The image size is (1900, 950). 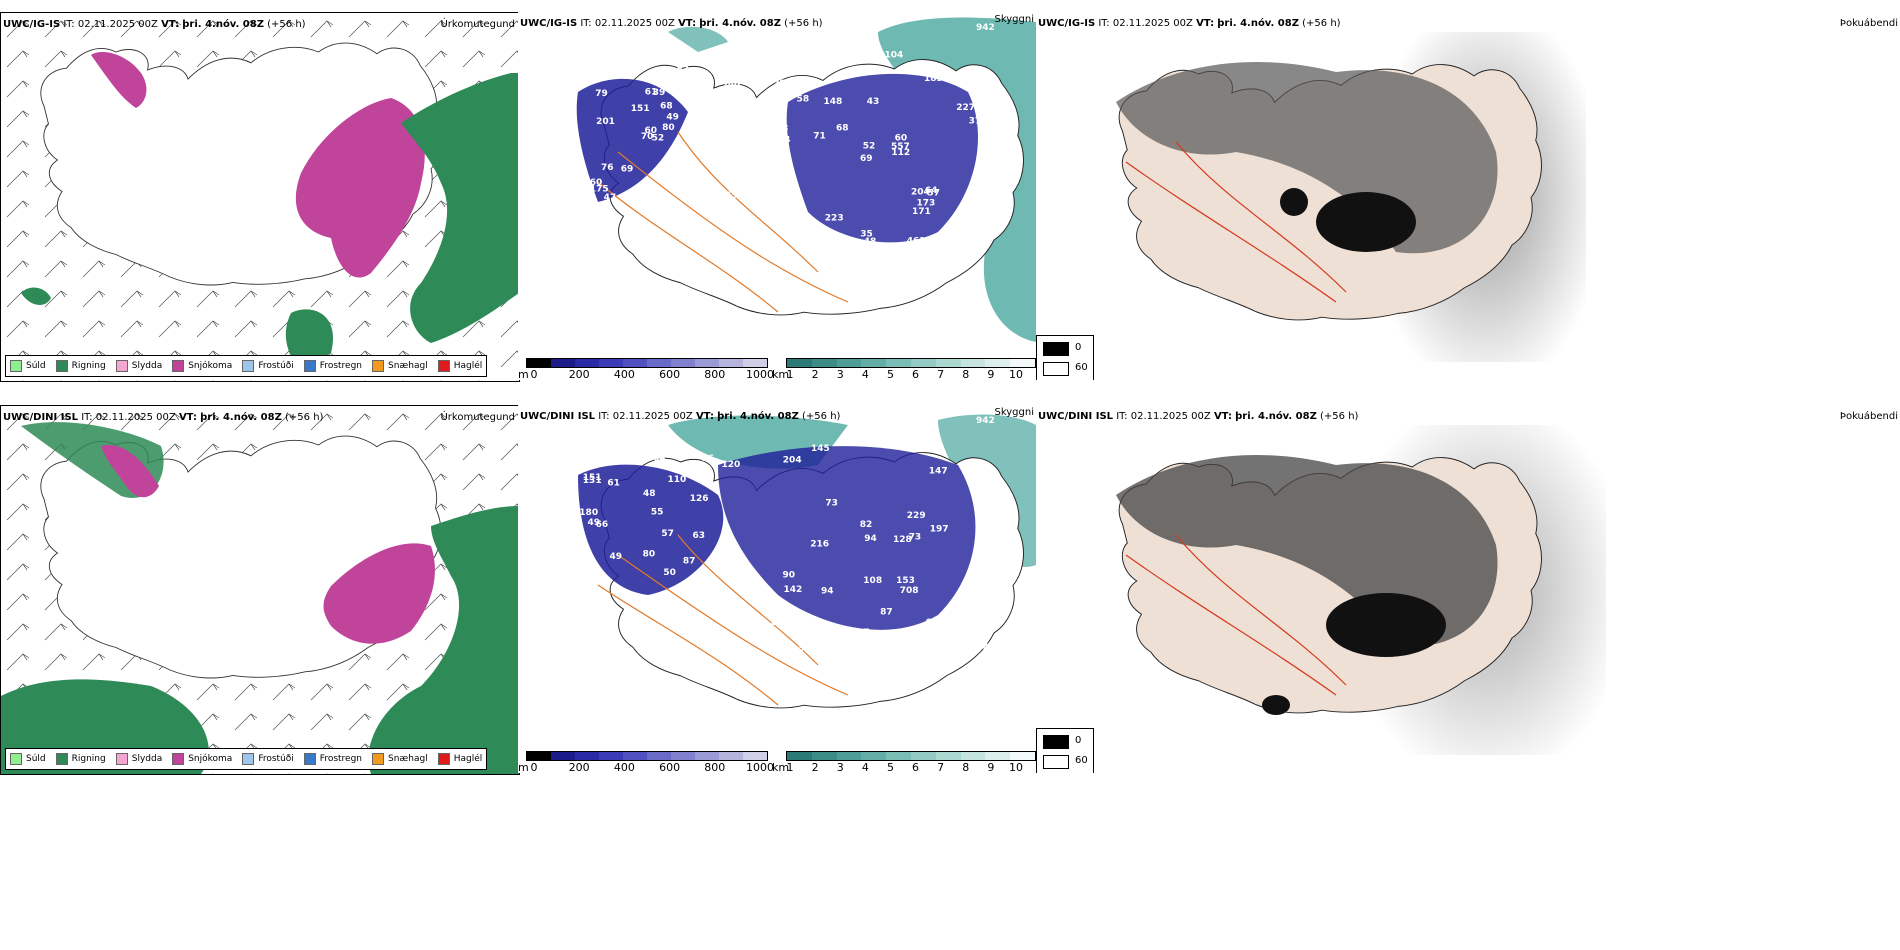 I want to click on visibility-value-label: 942, so click(x=985, y=28).